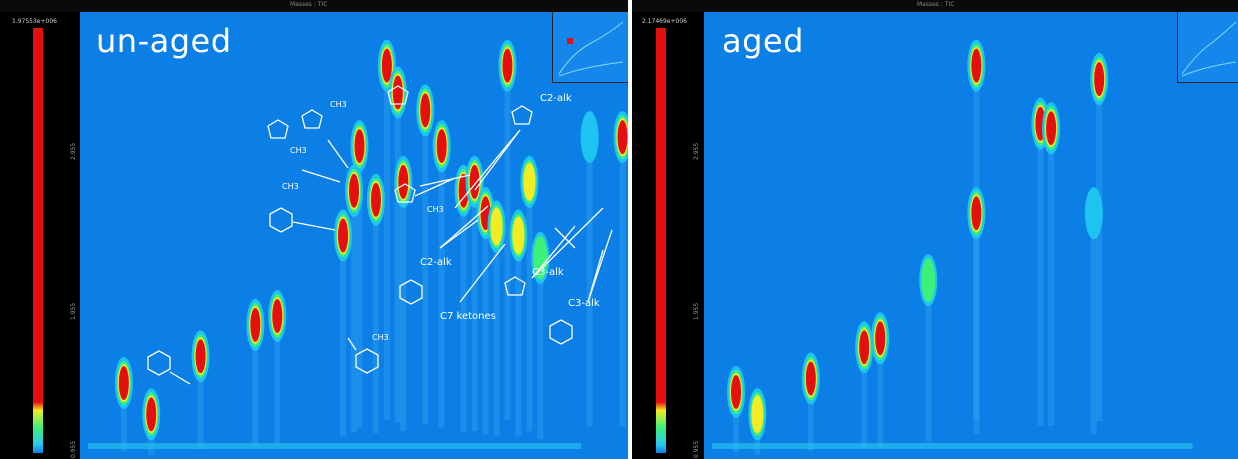  What do you see at coordinates (696, 151) in the screenshot?
I see `y-tick: 2.955` at bounding box center [696, 151].